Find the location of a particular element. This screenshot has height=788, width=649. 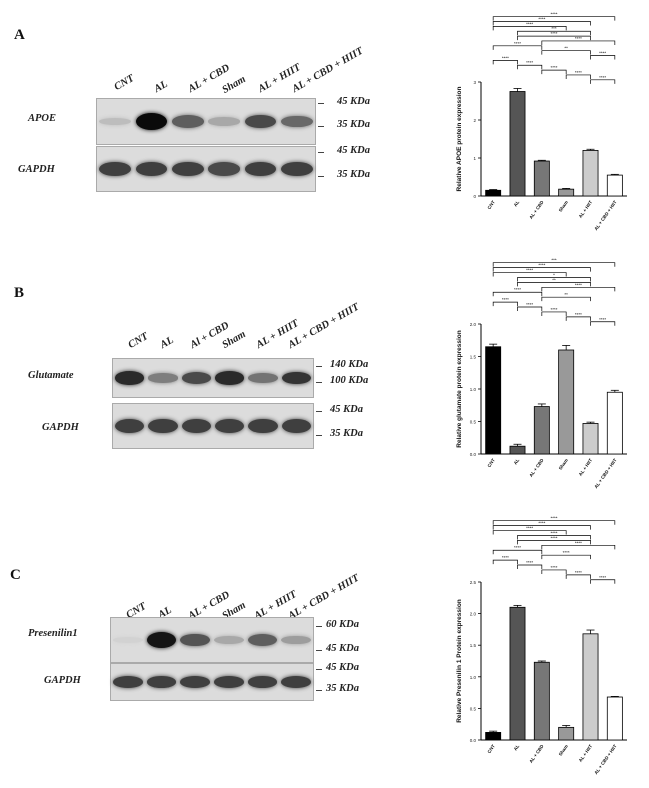

y-tick-label: 1 is located at coordinates (474, 158).